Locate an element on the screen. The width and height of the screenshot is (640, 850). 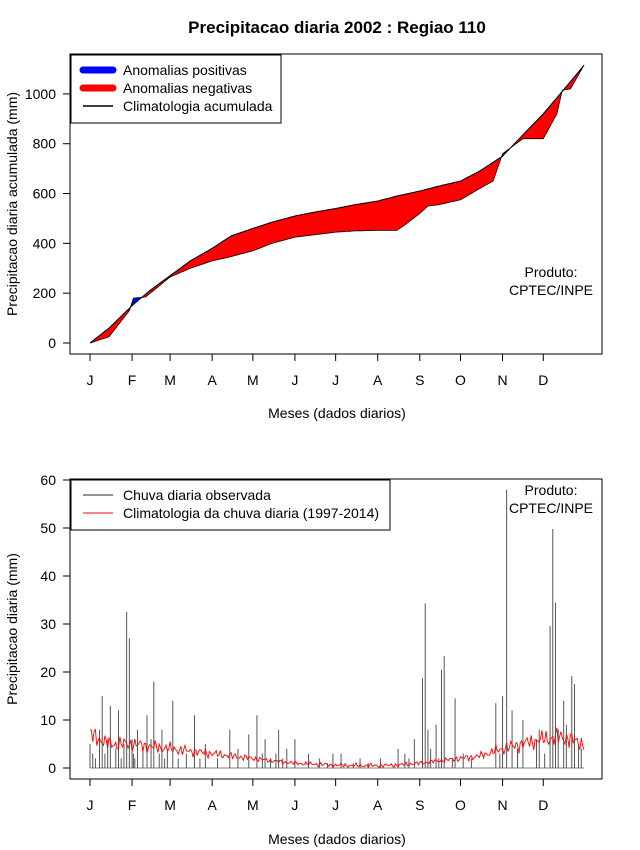
legend-label-climatology: Climatologia acumulada is located at coordinates (198, 106).